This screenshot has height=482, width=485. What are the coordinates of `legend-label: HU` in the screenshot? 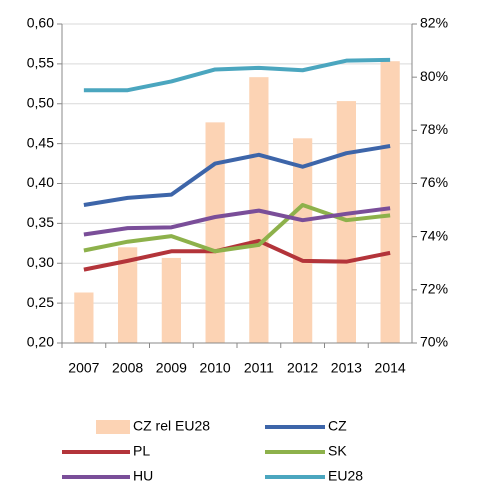 It's located at (143, 475).